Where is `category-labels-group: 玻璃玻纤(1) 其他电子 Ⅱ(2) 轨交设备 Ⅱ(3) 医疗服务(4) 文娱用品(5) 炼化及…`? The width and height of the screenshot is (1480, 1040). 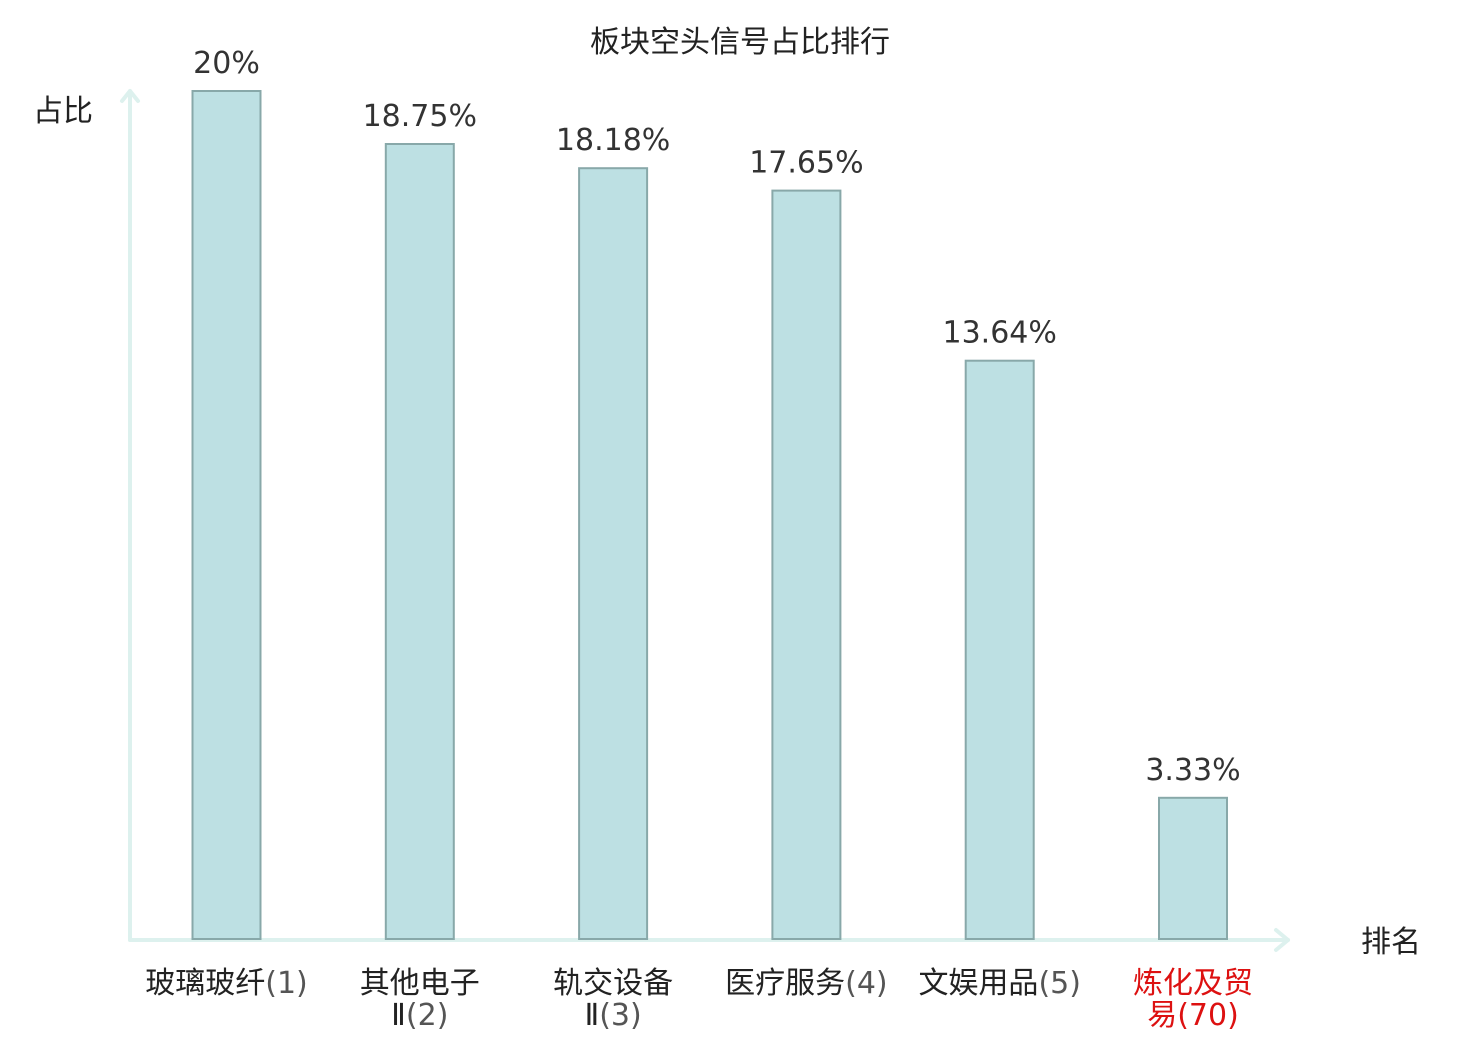
category-labels-group: 玻璃玻纤(1) 其他电子 Ⅱ(2) 轨交设备 Ⅱ(3) 医疗服务(4) 文娱用品(5) 炼化及… is located at coordinates (699, 999).